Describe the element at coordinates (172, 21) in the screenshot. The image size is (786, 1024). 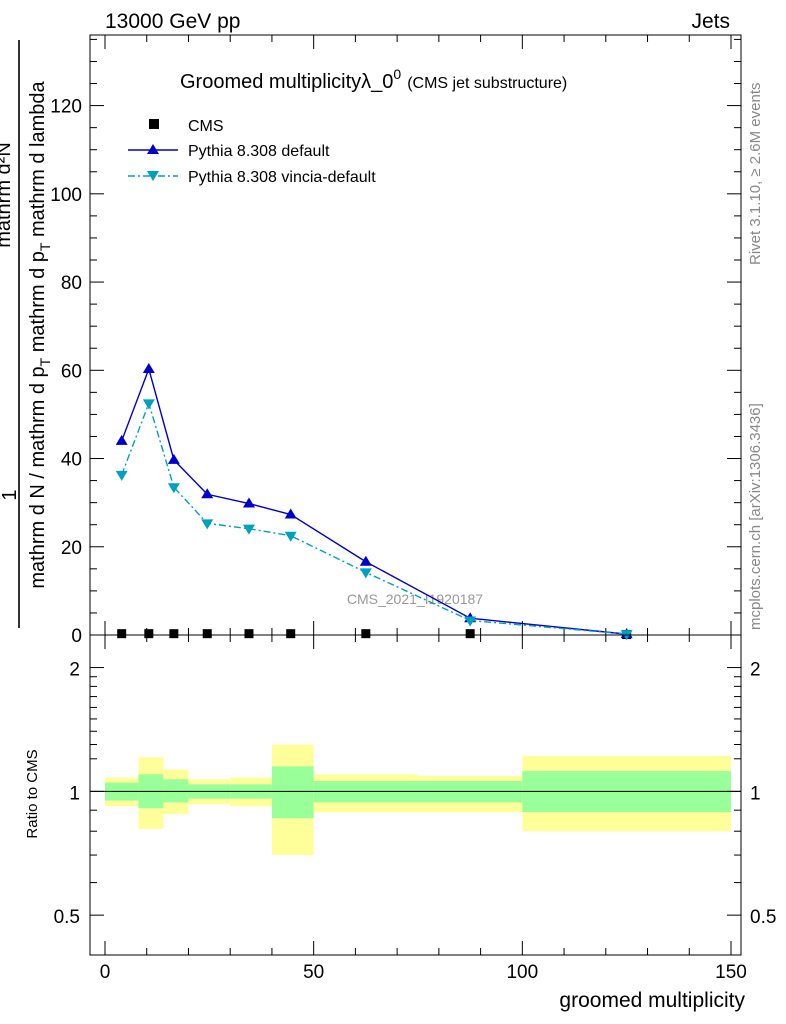
I see `header-left: 13000 GeV pp` at that location.